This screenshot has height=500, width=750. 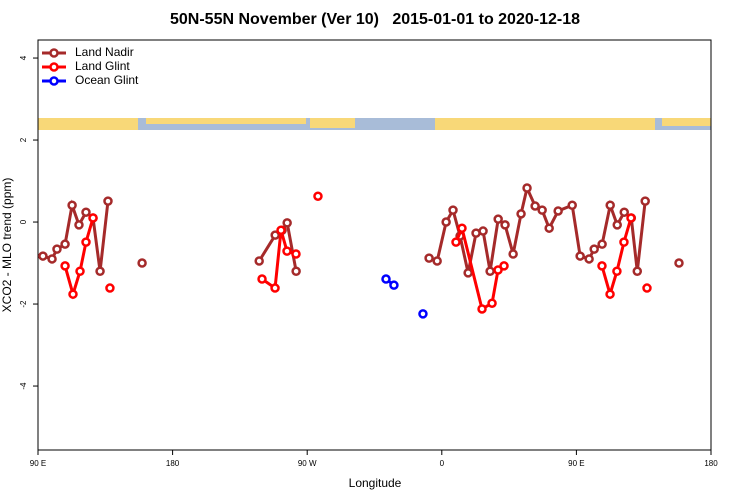 I want to click on legend-label: Land Nadir, so click(x=104, y=52).